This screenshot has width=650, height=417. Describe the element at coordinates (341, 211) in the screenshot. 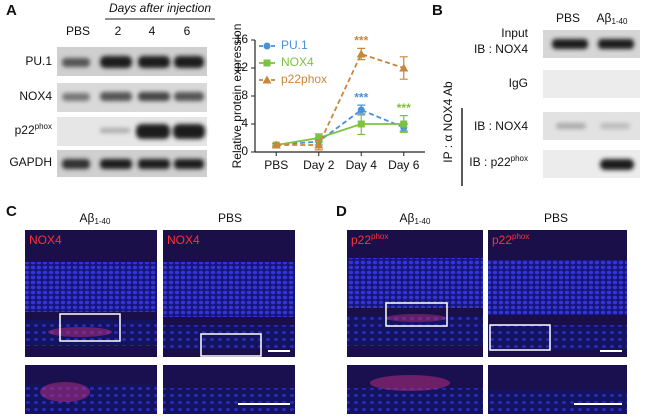

I see `panel-label: D` at that location.